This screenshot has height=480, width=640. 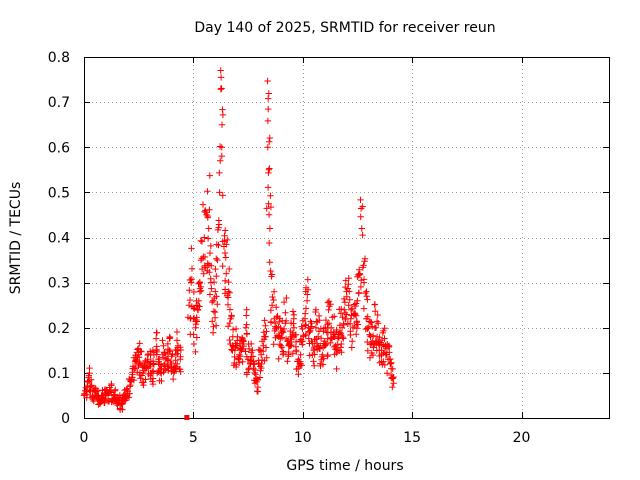 I want to click on x-tick-label: 15, so click(x=412, y=438).